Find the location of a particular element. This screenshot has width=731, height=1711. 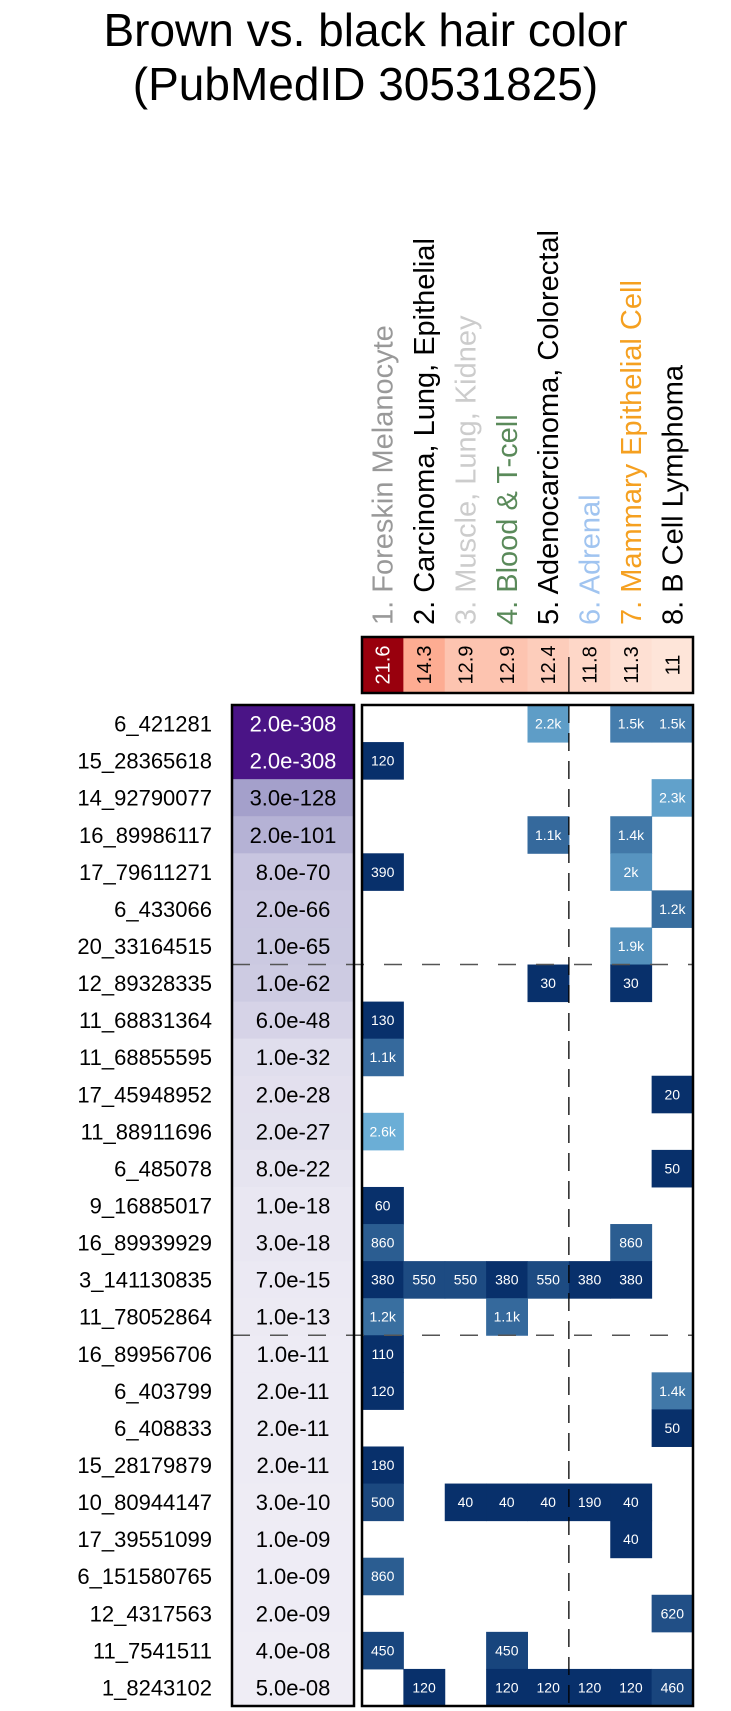

distance-label: 1.1k is located at coordinates (548, 835).